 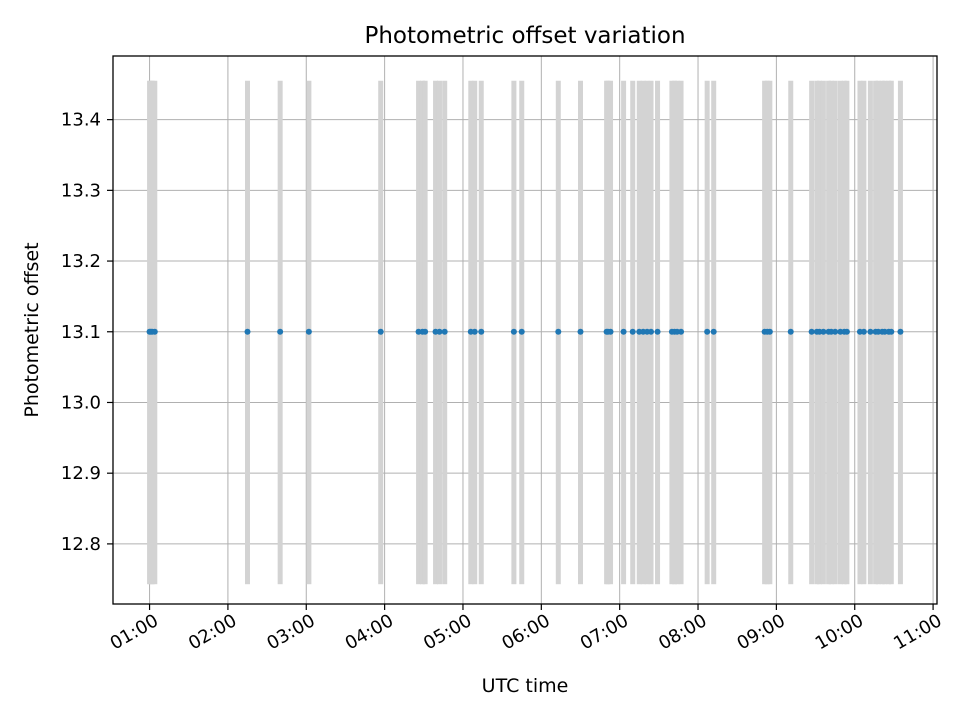 What do you see at coordinates (369, 632) in the screenshot?
I see `x-tick-label: 04:00` at bounding box center [369, 632].